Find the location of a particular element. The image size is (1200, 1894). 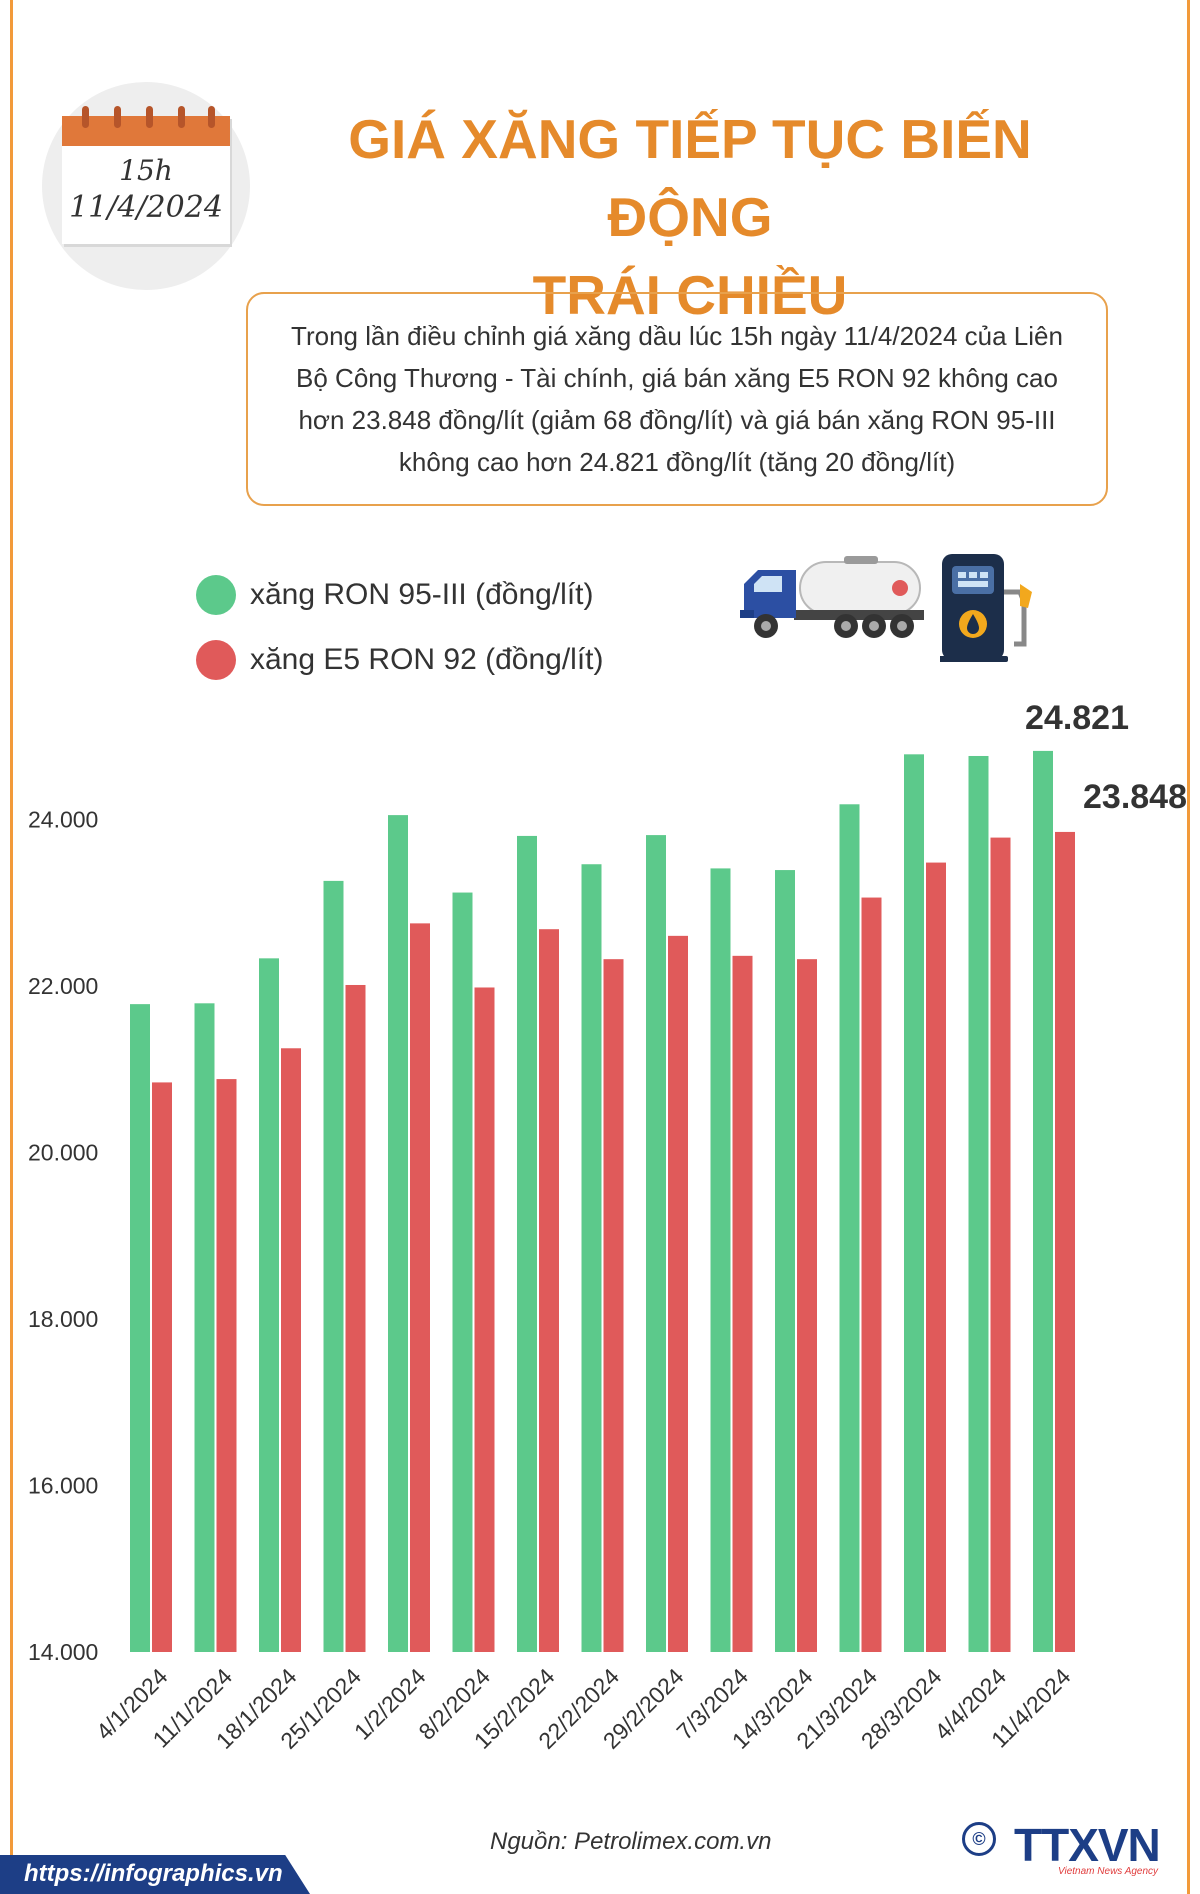

title-line-1: GIÁ XĂNG TIẾP TỤC BIẾN ĐỘNG is located at coordinates (690, 178).